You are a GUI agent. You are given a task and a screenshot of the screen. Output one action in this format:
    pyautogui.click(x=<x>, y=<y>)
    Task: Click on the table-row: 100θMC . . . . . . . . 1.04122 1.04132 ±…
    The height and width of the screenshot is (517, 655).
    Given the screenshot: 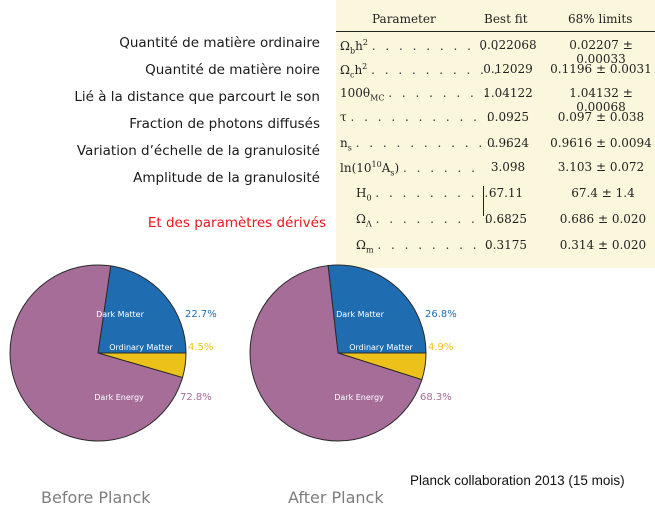 What is the action you would take?
    pyautogui.click(x=486, y=100)
    